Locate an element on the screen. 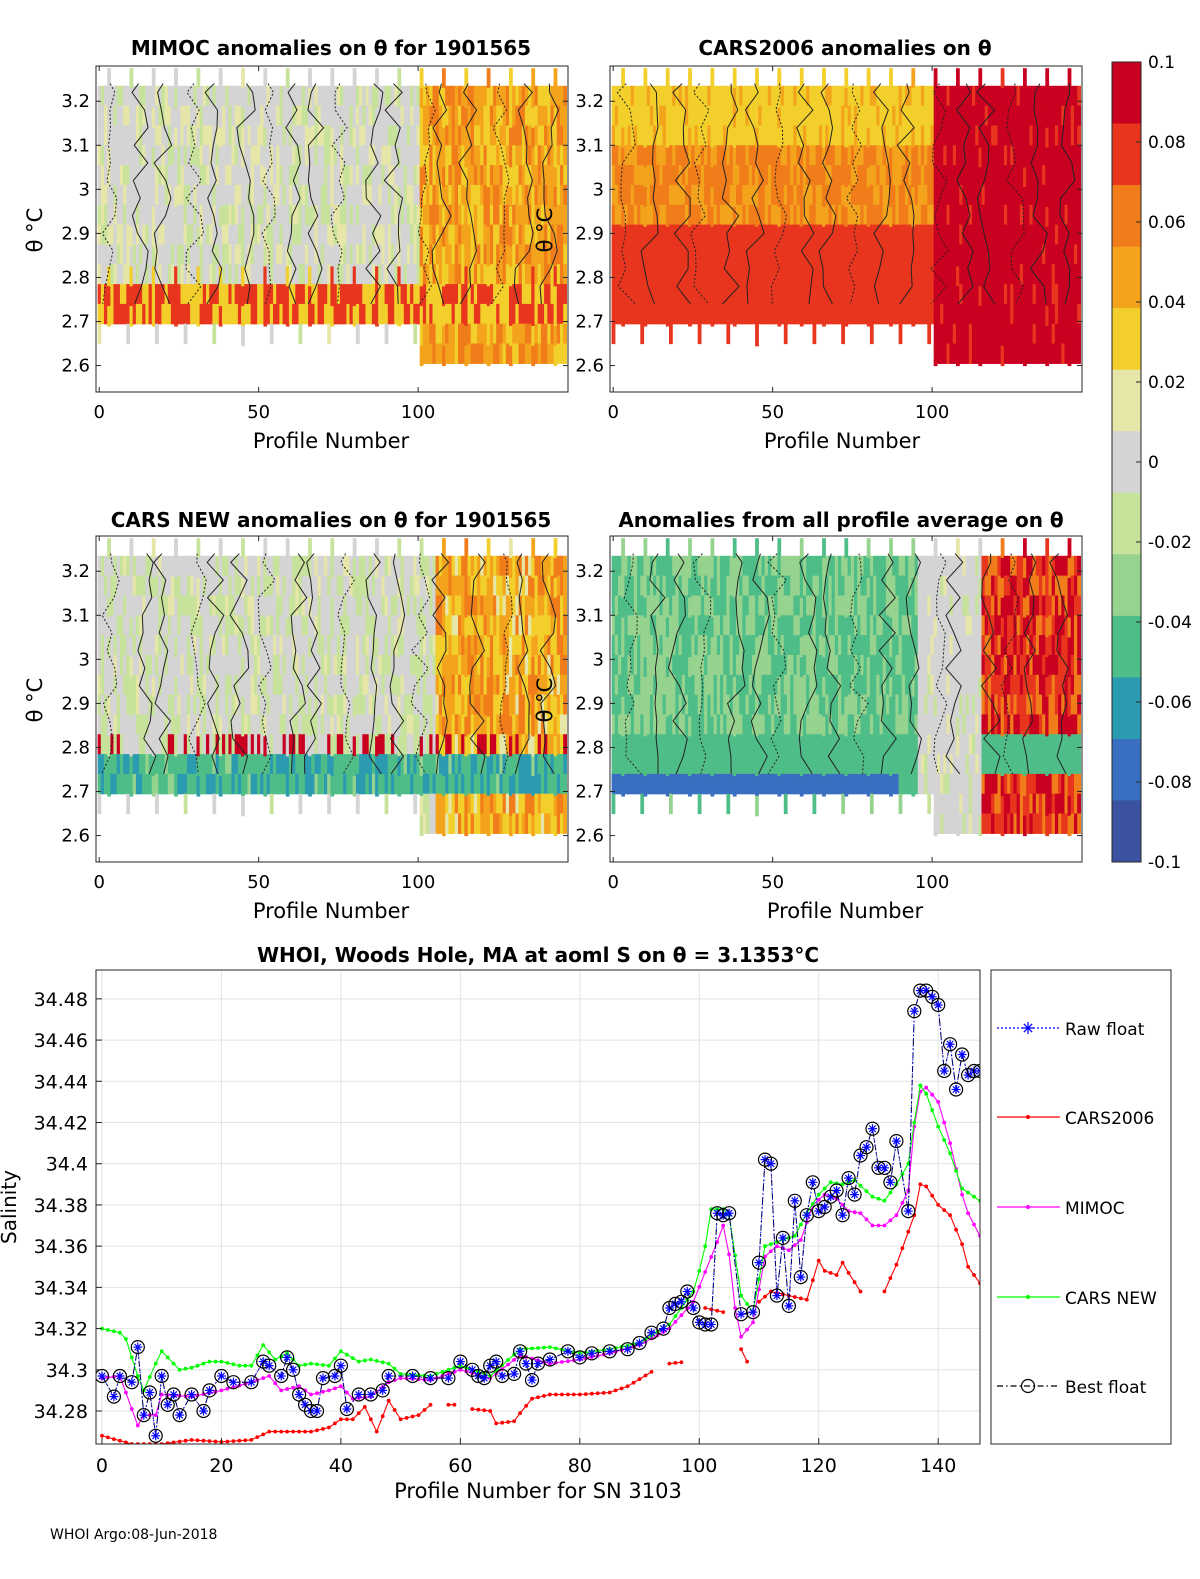 This screenshot has height=1579, width=1200. y-tick-label: 2.9 is located at coordinates (589, 233).